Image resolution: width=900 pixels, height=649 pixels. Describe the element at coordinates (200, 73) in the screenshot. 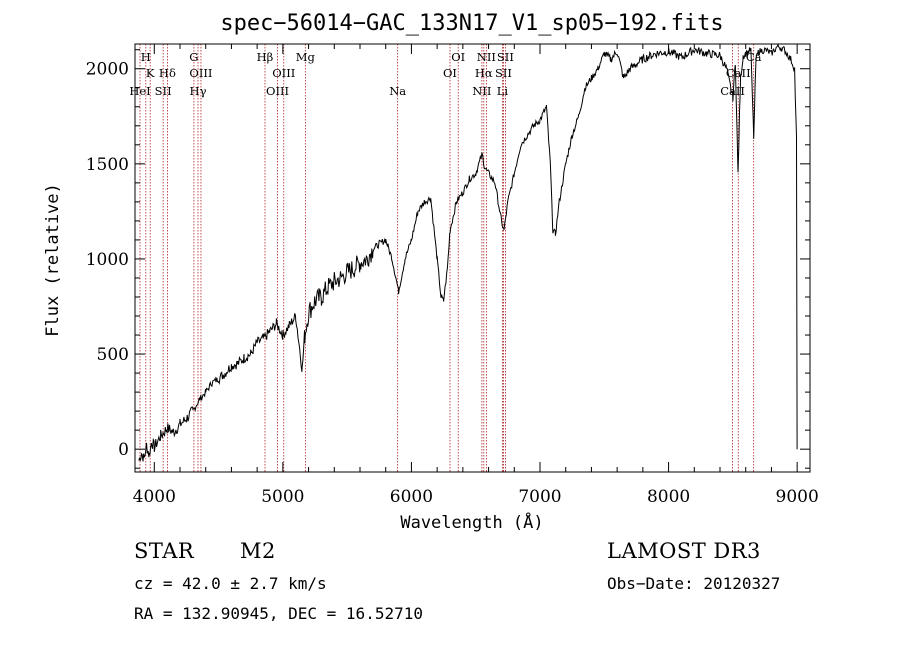

I see `spectral-line-label-6: OIII` at that location.